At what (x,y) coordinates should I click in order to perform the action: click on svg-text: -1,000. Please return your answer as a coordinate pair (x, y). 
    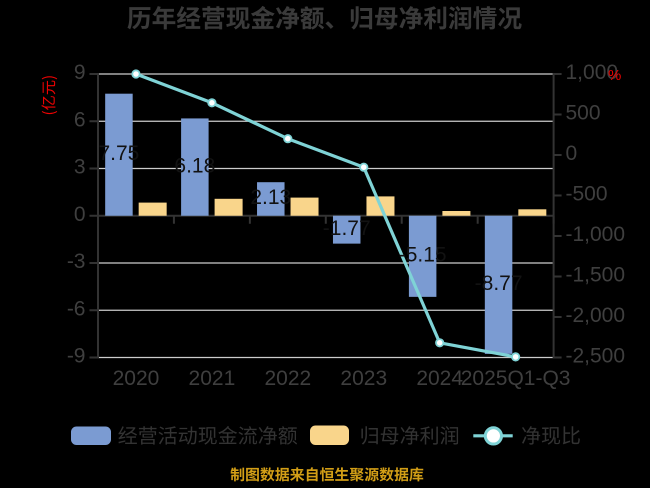
    Looking at the image, I should click on (596, 234).